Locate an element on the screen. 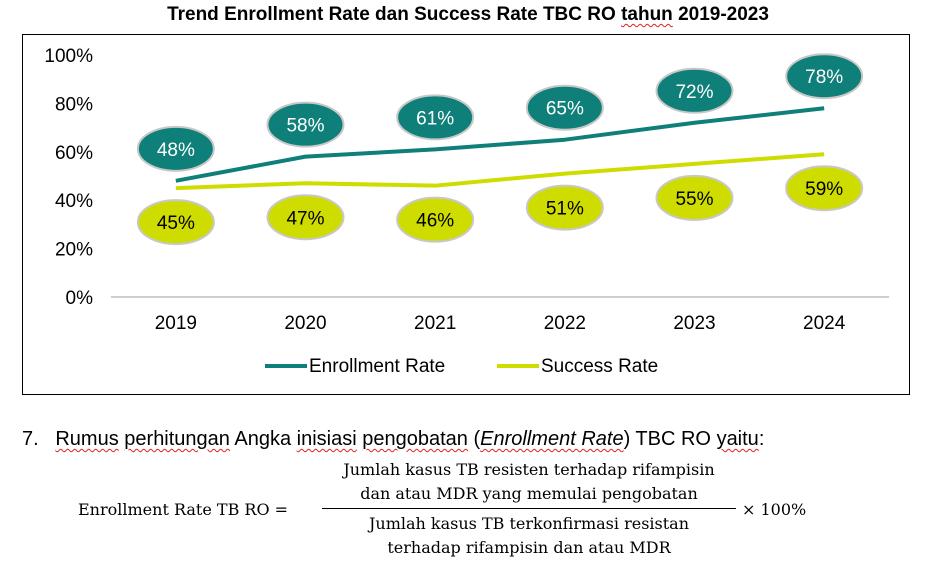  enrollment-data-label: 58% is located at coordinates (305, 126).